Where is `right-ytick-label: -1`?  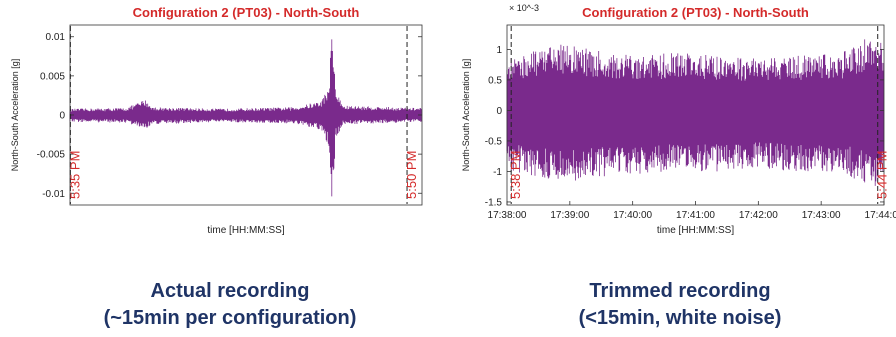 right-ytick-label: -1 is located at coordinates (497, 172).